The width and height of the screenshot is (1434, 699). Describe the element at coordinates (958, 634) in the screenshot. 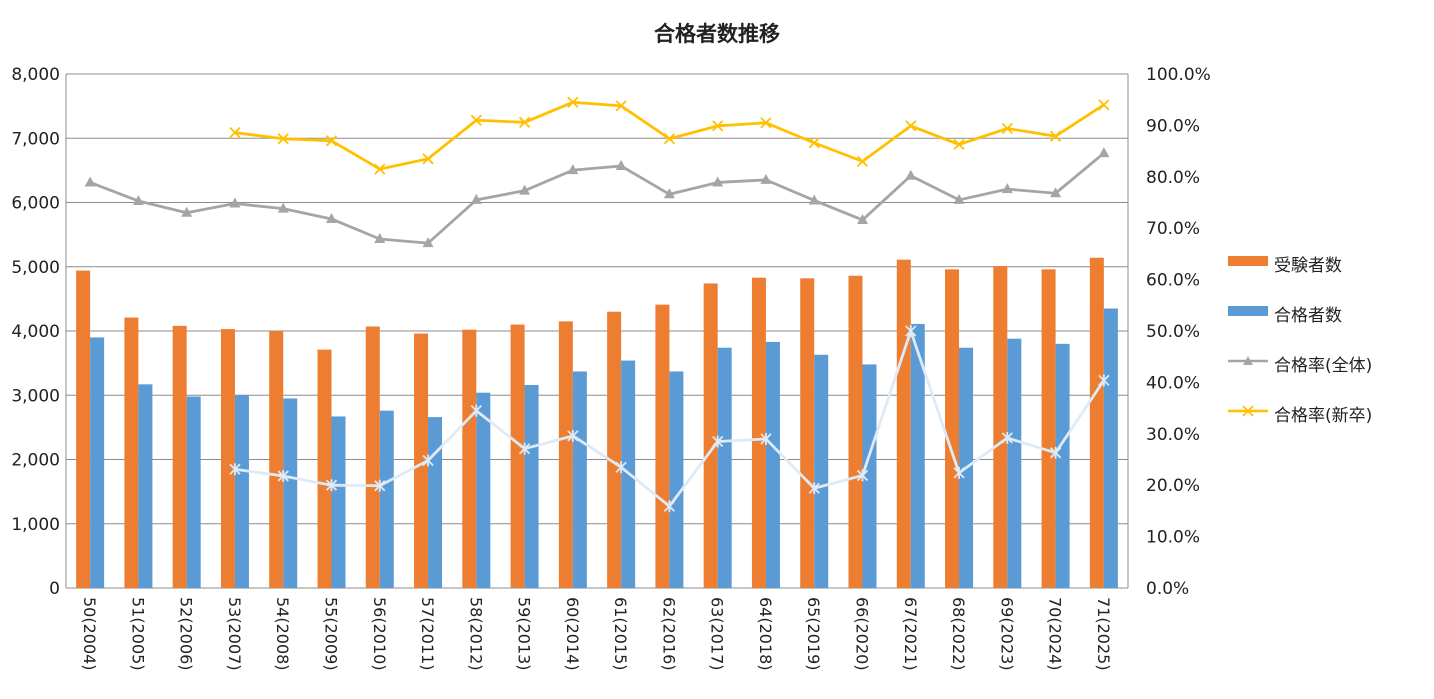

I see `x-tick-label: 68(2022)` at that location.